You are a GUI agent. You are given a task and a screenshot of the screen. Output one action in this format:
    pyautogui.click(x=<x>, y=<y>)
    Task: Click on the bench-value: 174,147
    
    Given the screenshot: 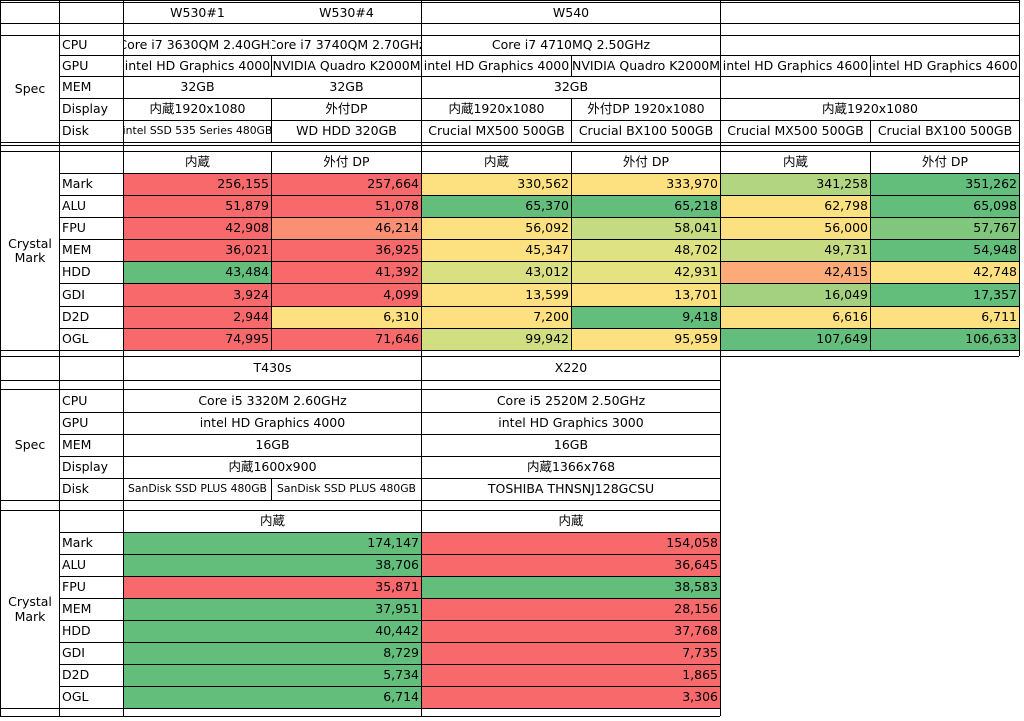 What is the action you would take?
    pyautogui.click(x=272, y=543)
    